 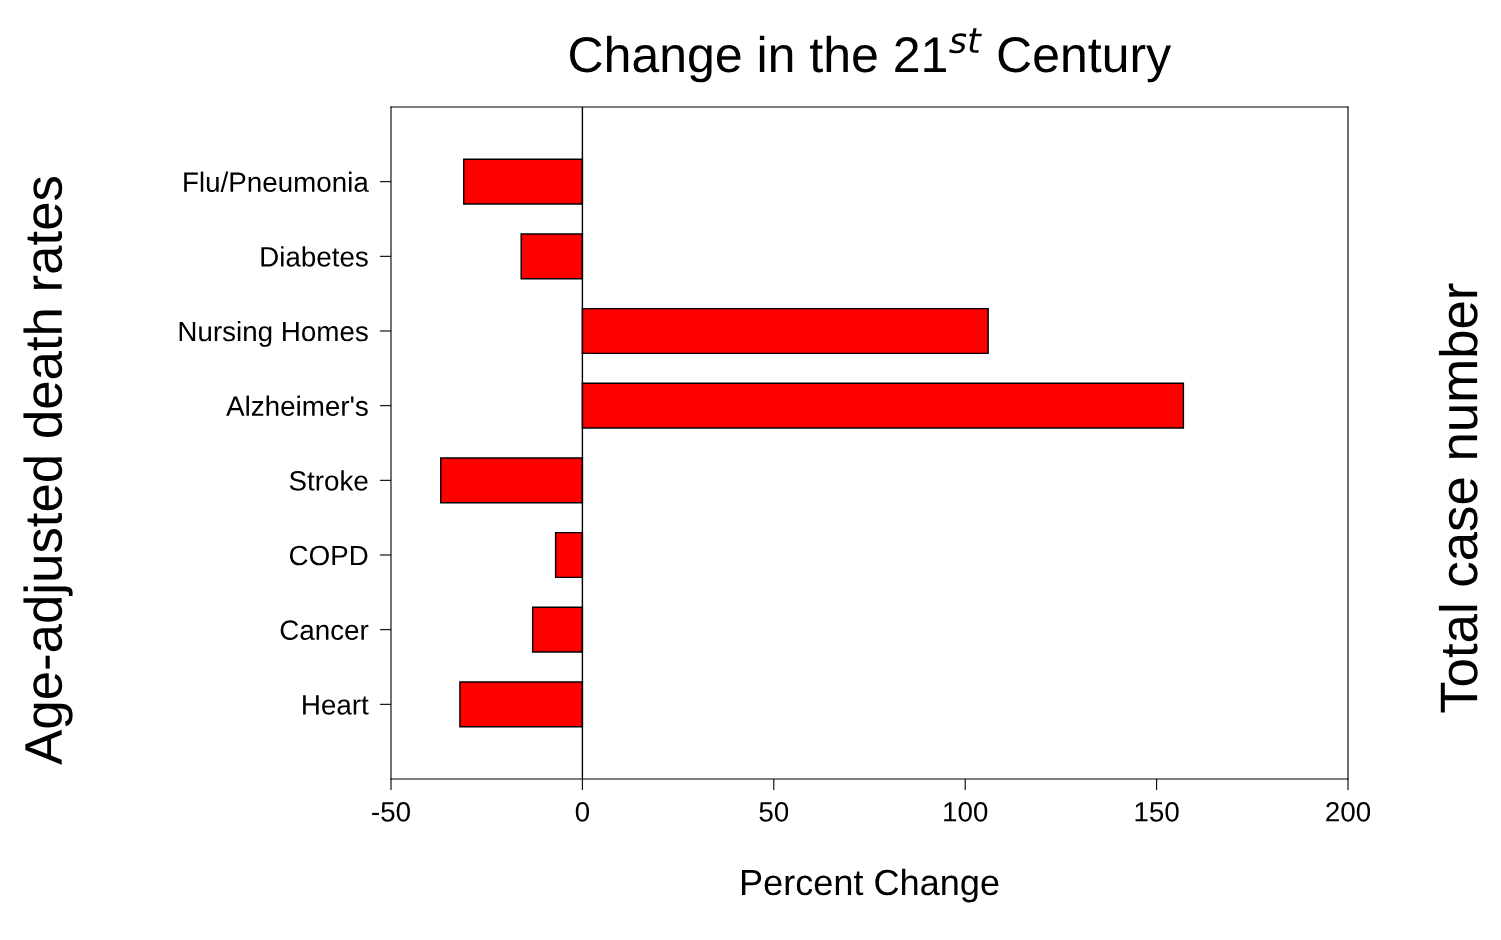 I want to click on x-tick-label: 0, so click(x=582, y=811).